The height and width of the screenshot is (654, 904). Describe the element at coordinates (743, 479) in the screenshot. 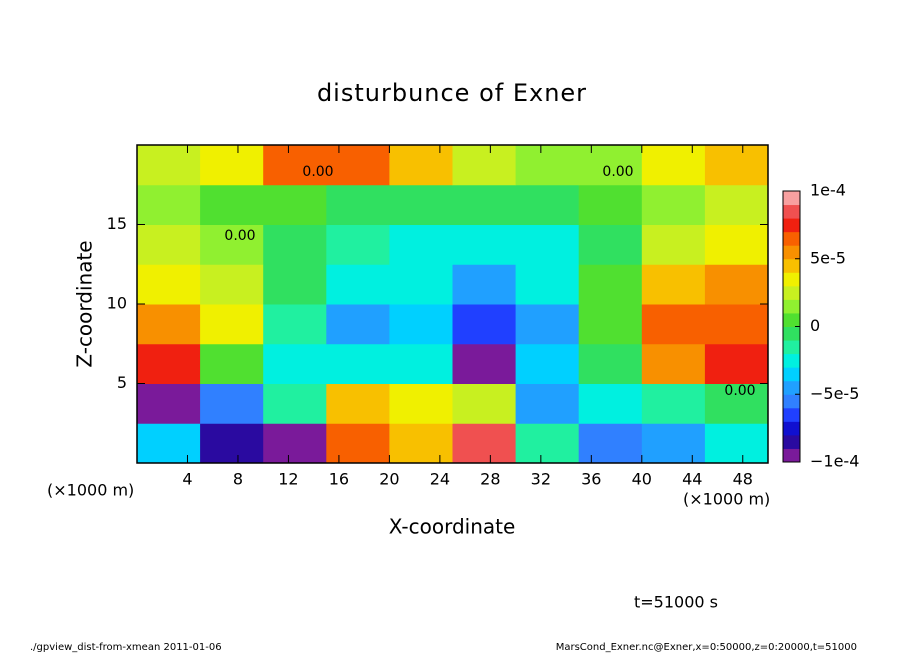

I see `x-tick-label: 48` at that location.